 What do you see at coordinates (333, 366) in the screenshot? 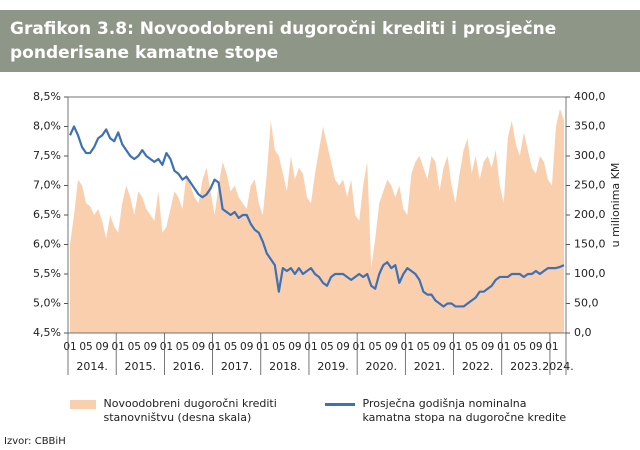
I see `year-label: 2019.` at bounding box center [333, 366].